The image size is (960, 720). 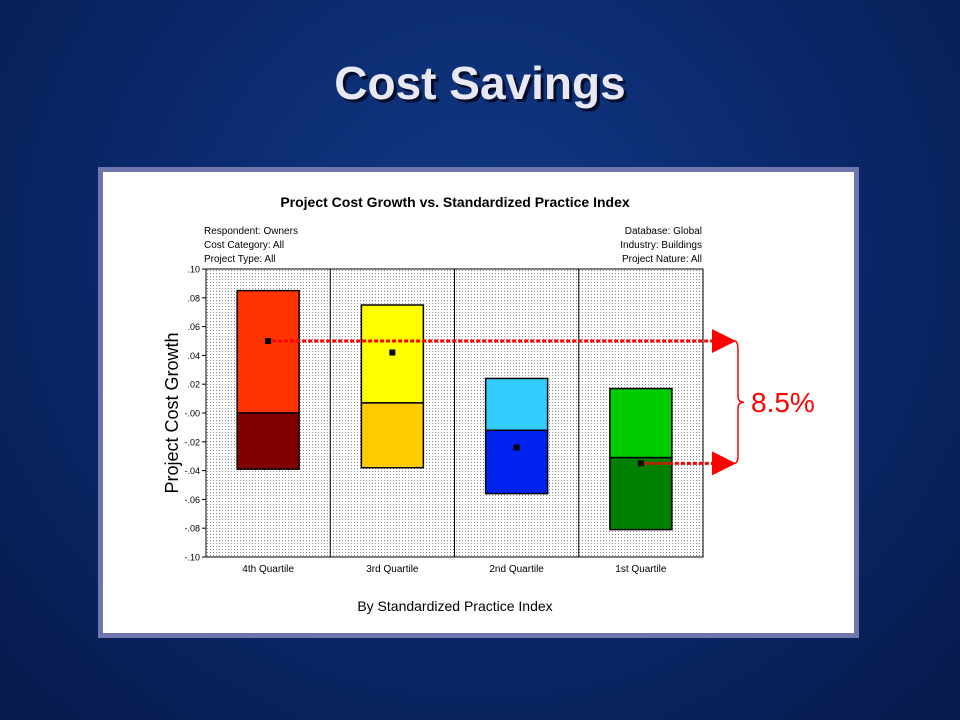 I want to click on y-tick-label: -.06, so click(x=192, y=500).